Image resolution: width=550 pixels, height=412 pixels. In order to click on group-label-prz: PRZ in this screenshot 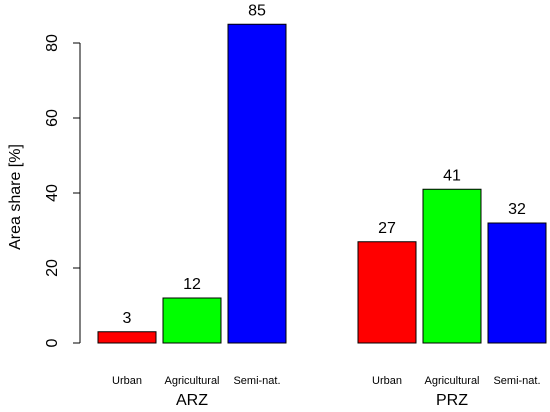, I will do `click(452, 400)`.